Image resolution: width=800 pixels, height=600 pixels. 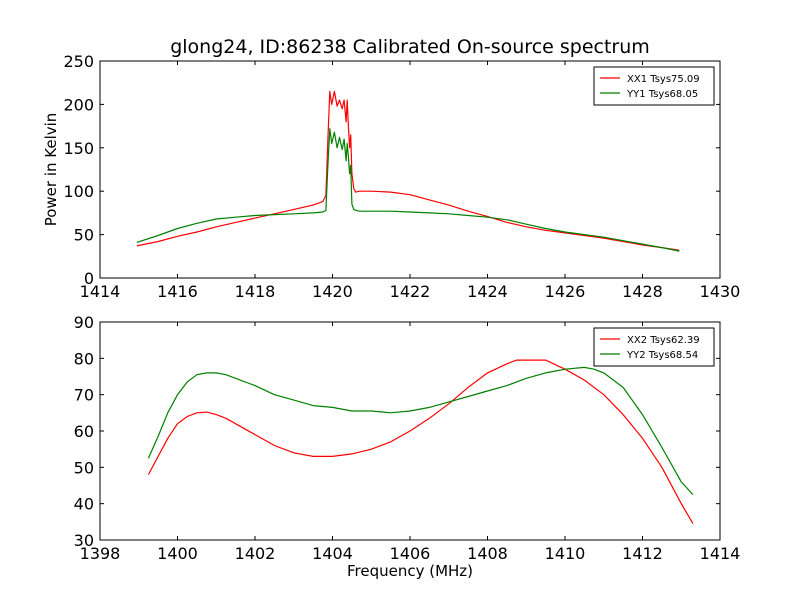 I want to click on bottom-x-tick-label: 1404, so click(x=332, y=553).